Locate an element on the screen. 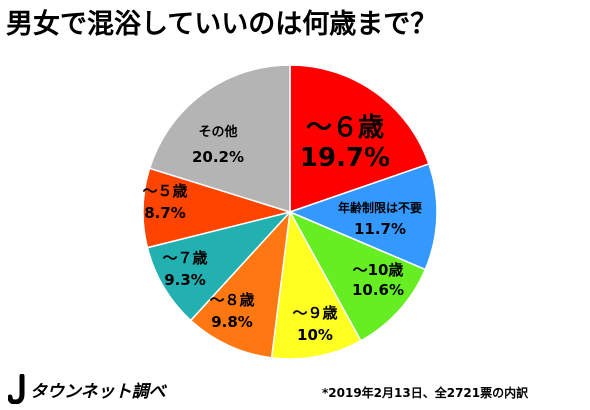 The height and width of the screenshot is (410, 590). logo: タウンネット調べ is located at coordinates (87, 389).